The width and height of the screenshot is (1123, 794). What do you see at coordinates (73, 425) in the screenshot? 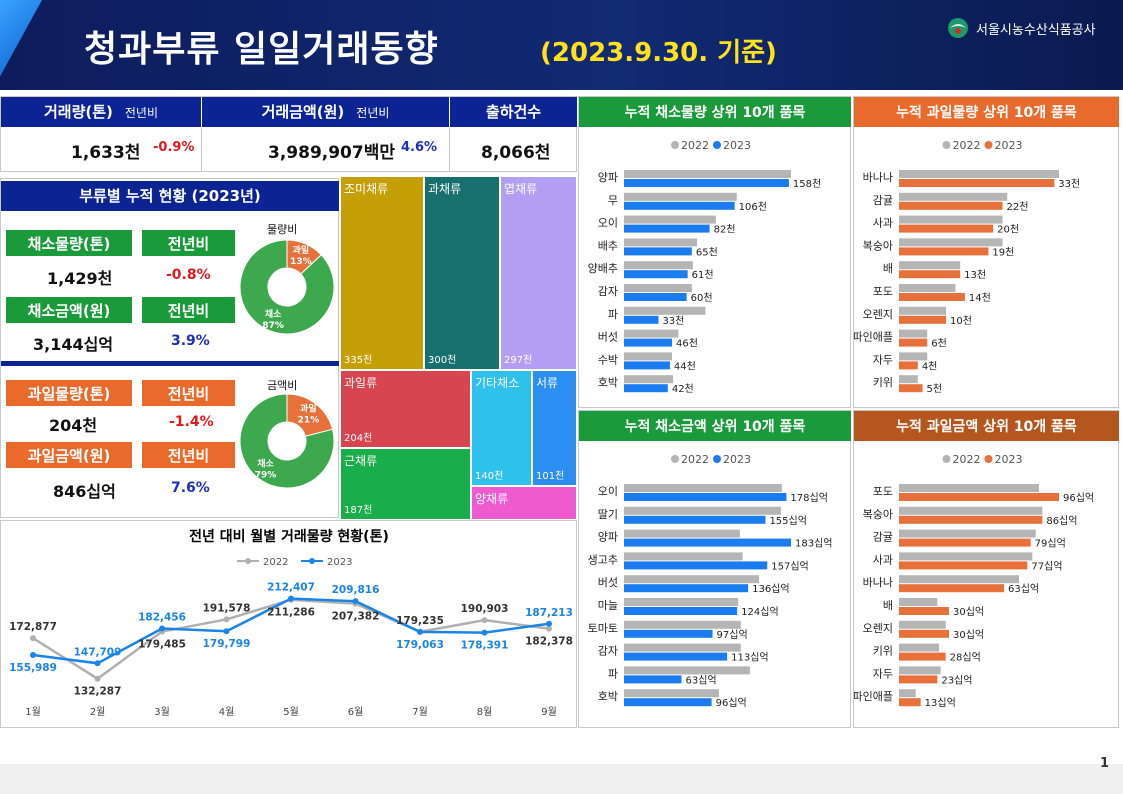
I see `fruit-volume-value: 204천` at bounding box center [73, 425].